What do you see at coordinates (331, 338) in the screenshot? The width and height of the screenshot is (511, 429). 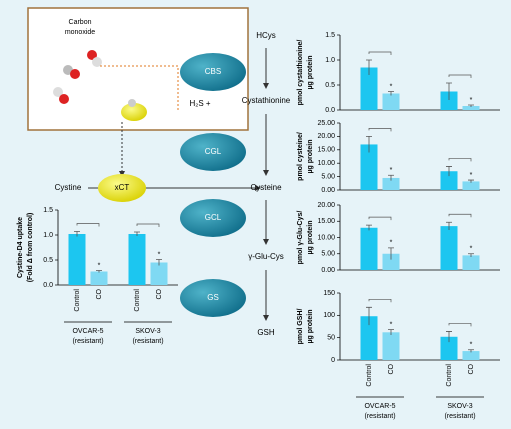 I see `y-tick-label: 50` at bounding box center [331, 338].